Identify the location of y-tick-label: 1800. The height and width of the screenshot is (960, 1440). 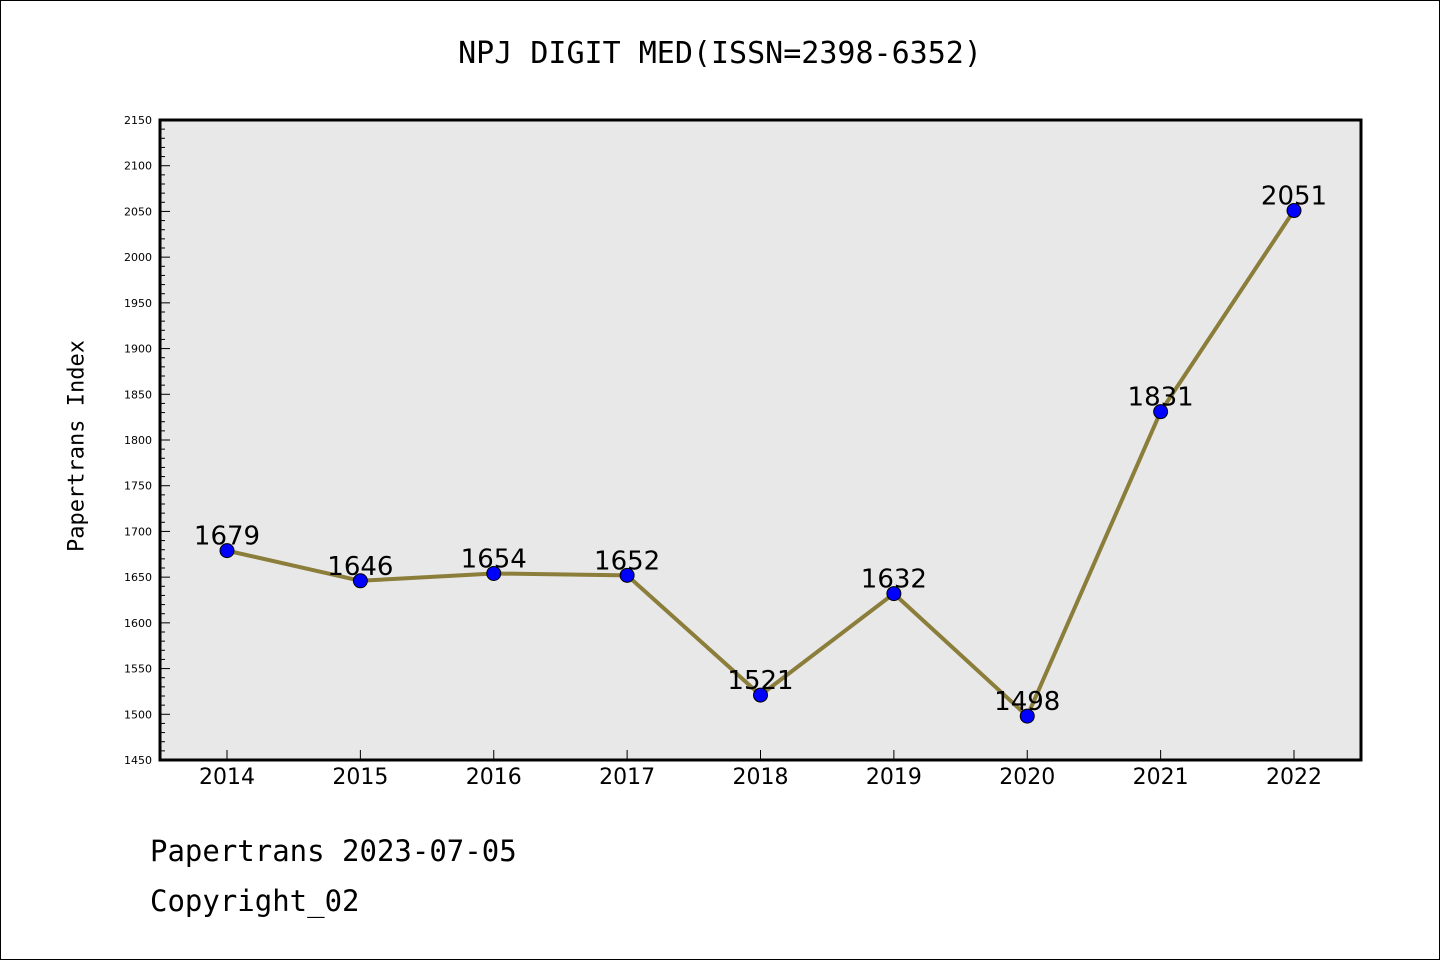
(138, 440).